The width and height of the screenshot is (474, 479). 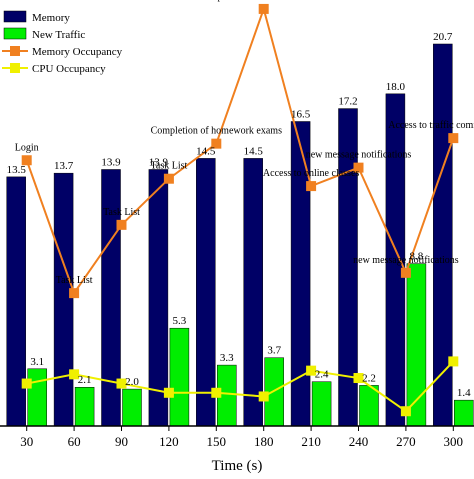 I want to click on annotation-8: new message notifications, so click(x=406, y=260).